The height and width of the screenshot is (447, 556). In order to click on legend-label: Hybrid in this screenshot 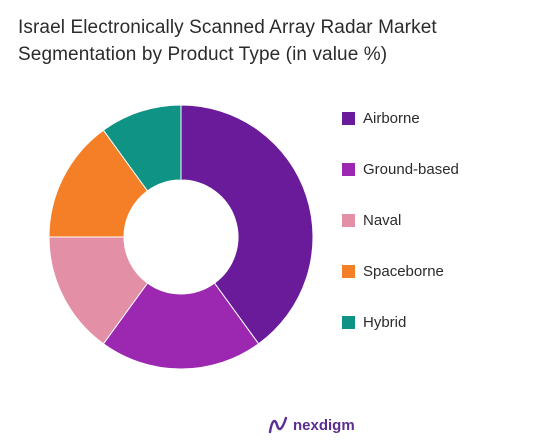, I will do `click(385, 322)`.